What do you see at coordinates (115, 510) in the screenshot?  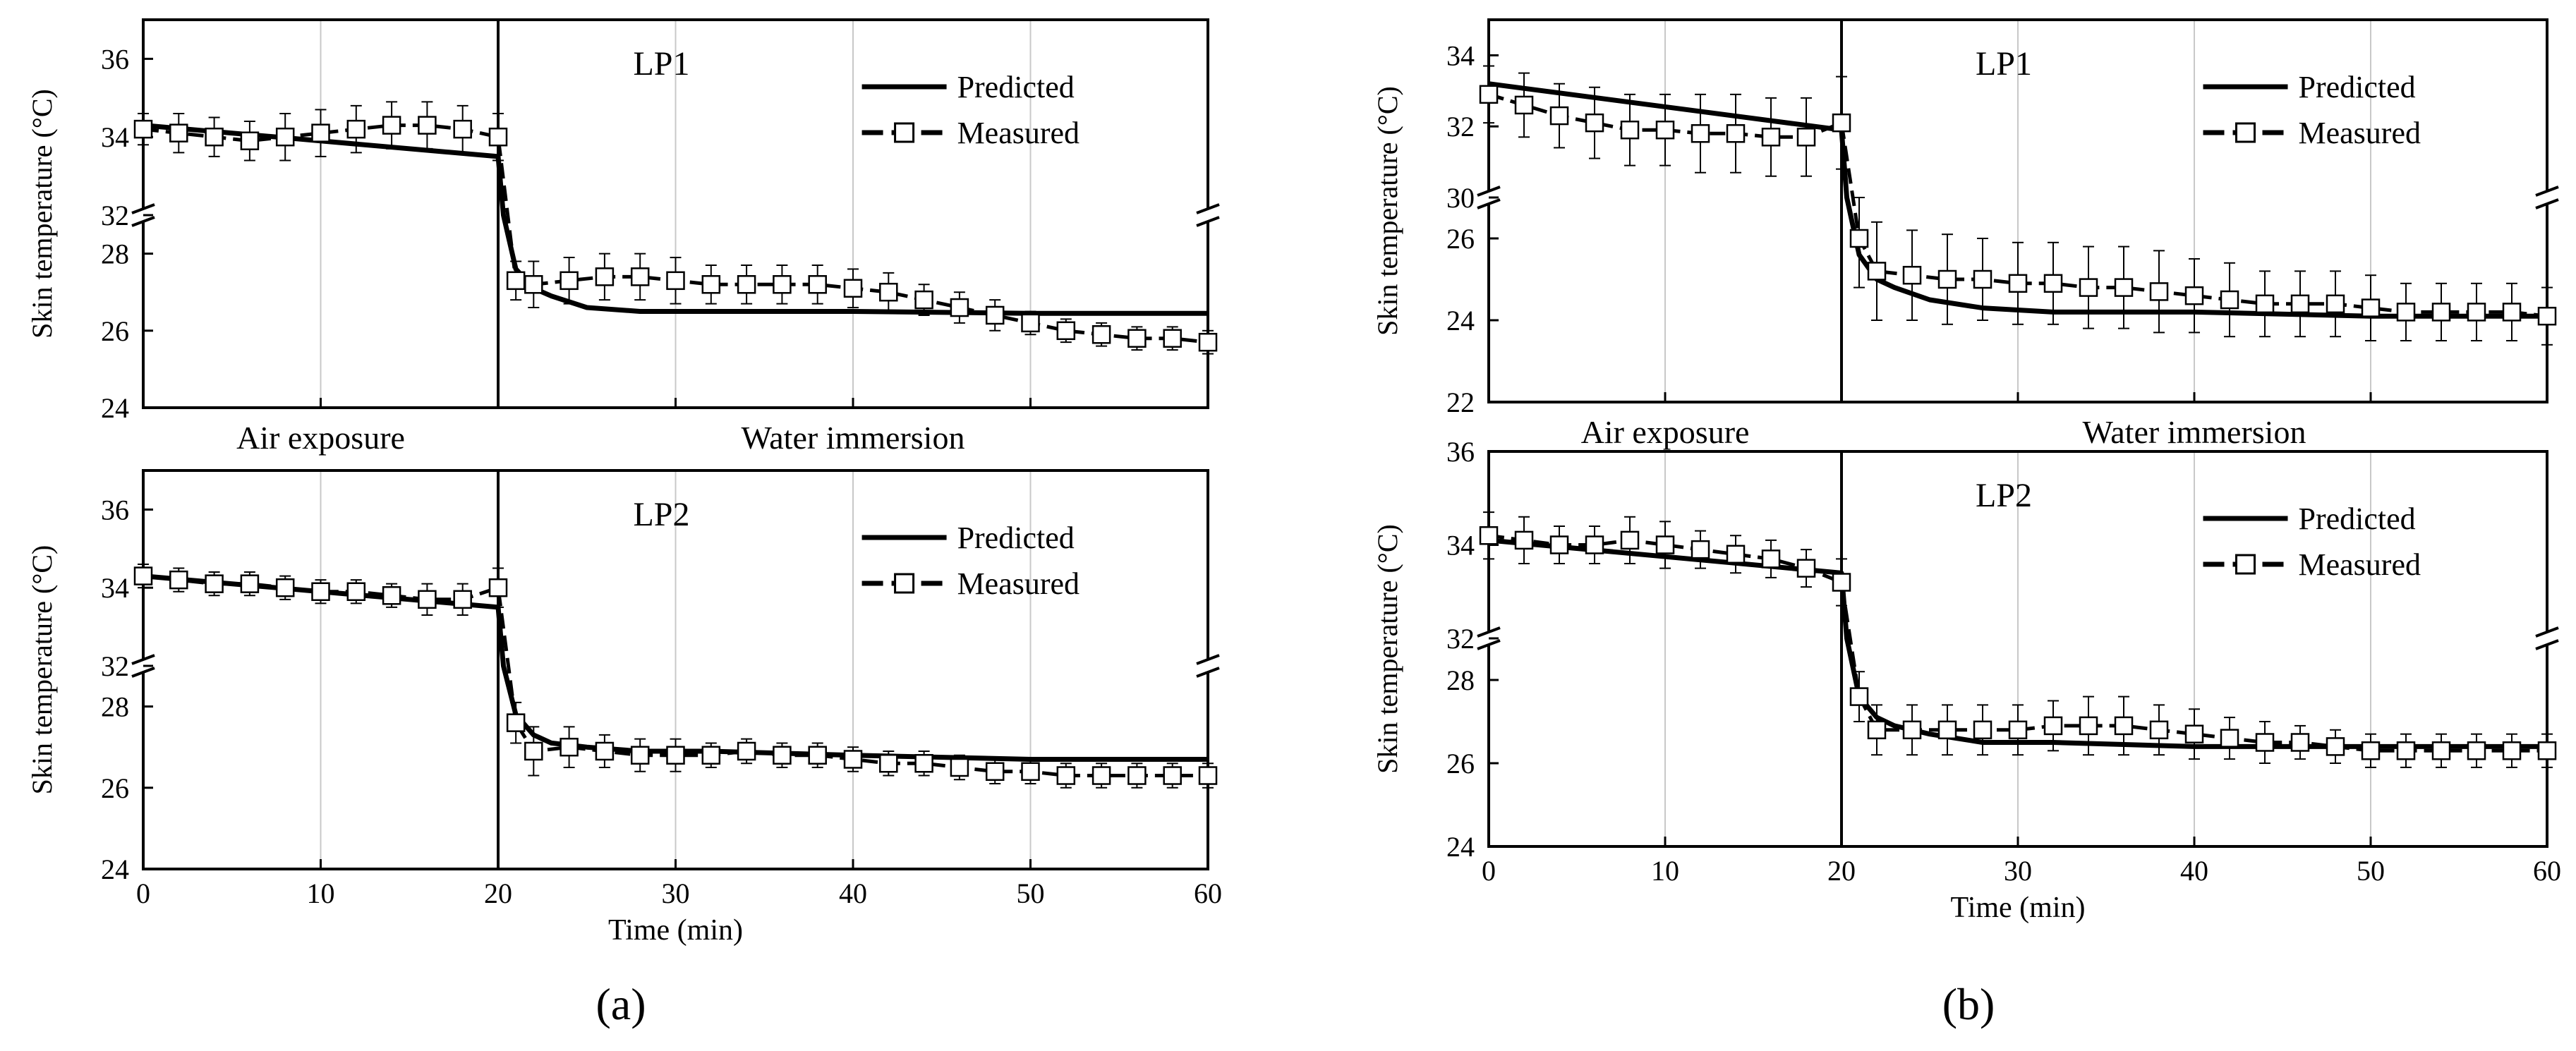 I see `y-tick-label: 36` at bounding box center [115, 510].